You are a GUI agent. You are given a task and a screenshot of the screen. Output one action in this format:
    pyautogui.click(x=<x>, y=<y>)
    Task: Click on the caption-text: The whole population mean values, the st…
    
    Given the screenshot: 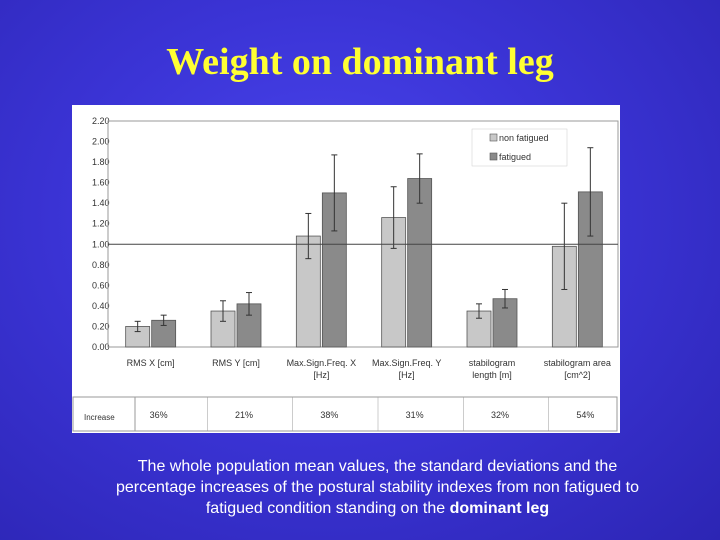 What is the action you would take?
    pyautogui.click(x=377, y=487)
    